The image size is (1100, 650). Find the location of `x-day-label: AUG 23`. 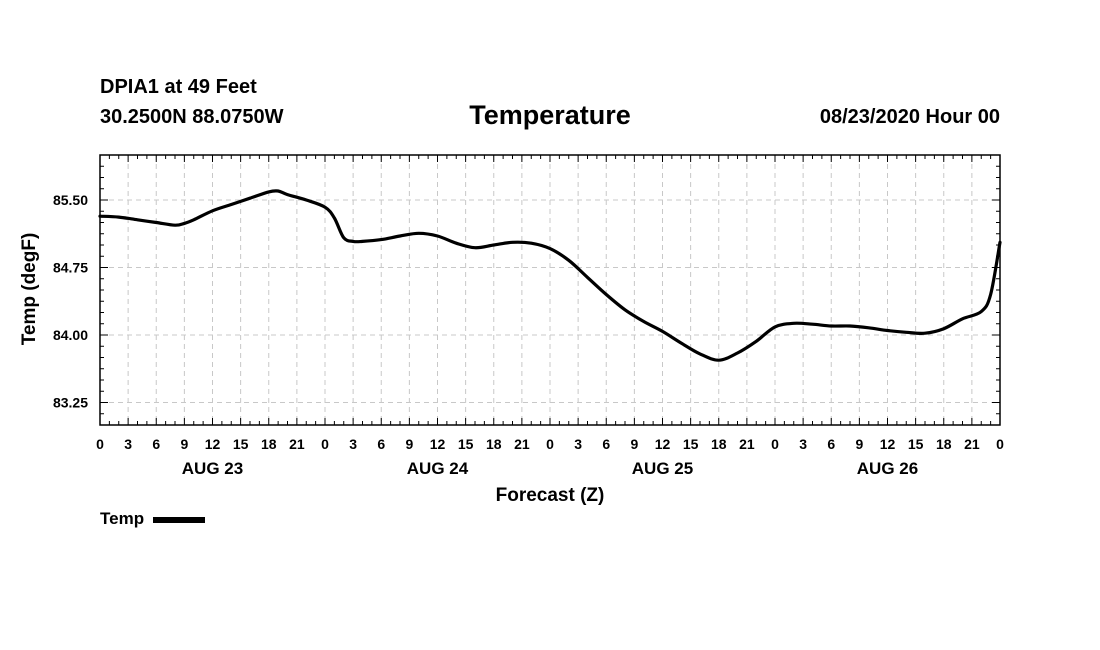

x-day-label: AUG 23 is located at coordinates (212, 468).